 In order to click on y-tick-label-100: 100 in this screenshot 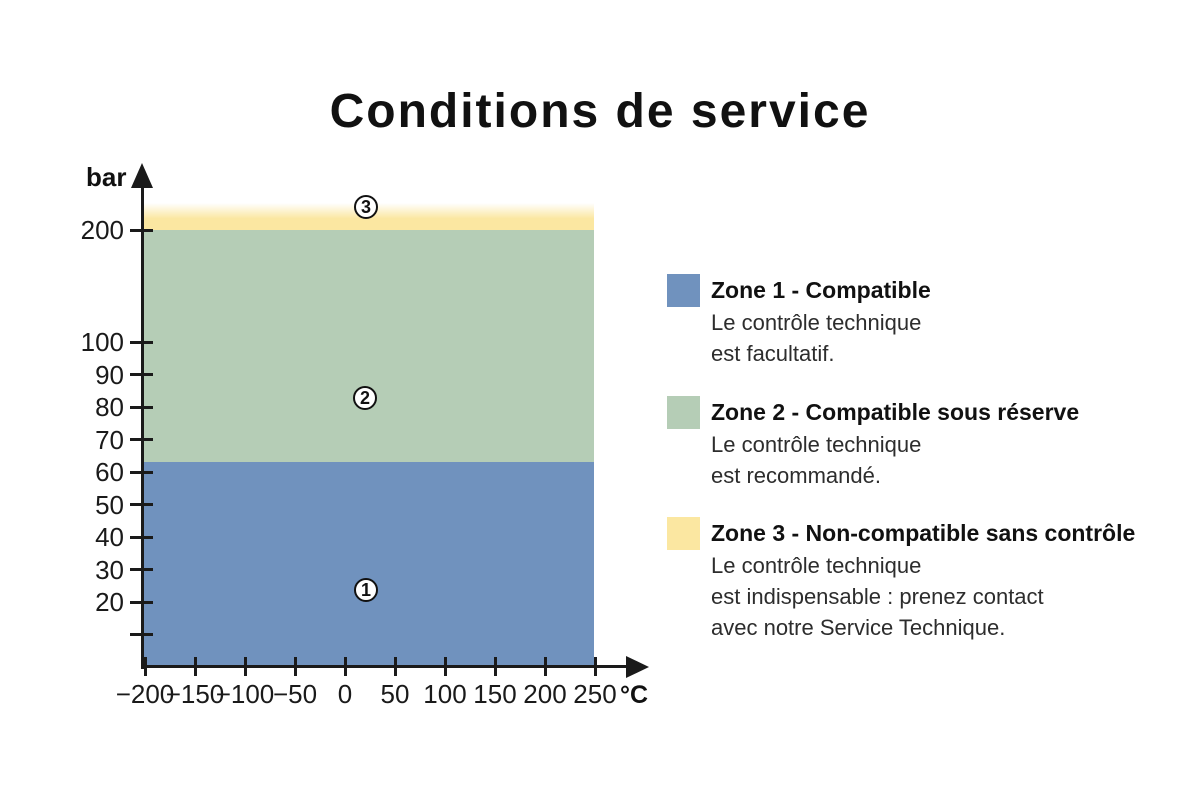, I will do `click(102, 342)`.